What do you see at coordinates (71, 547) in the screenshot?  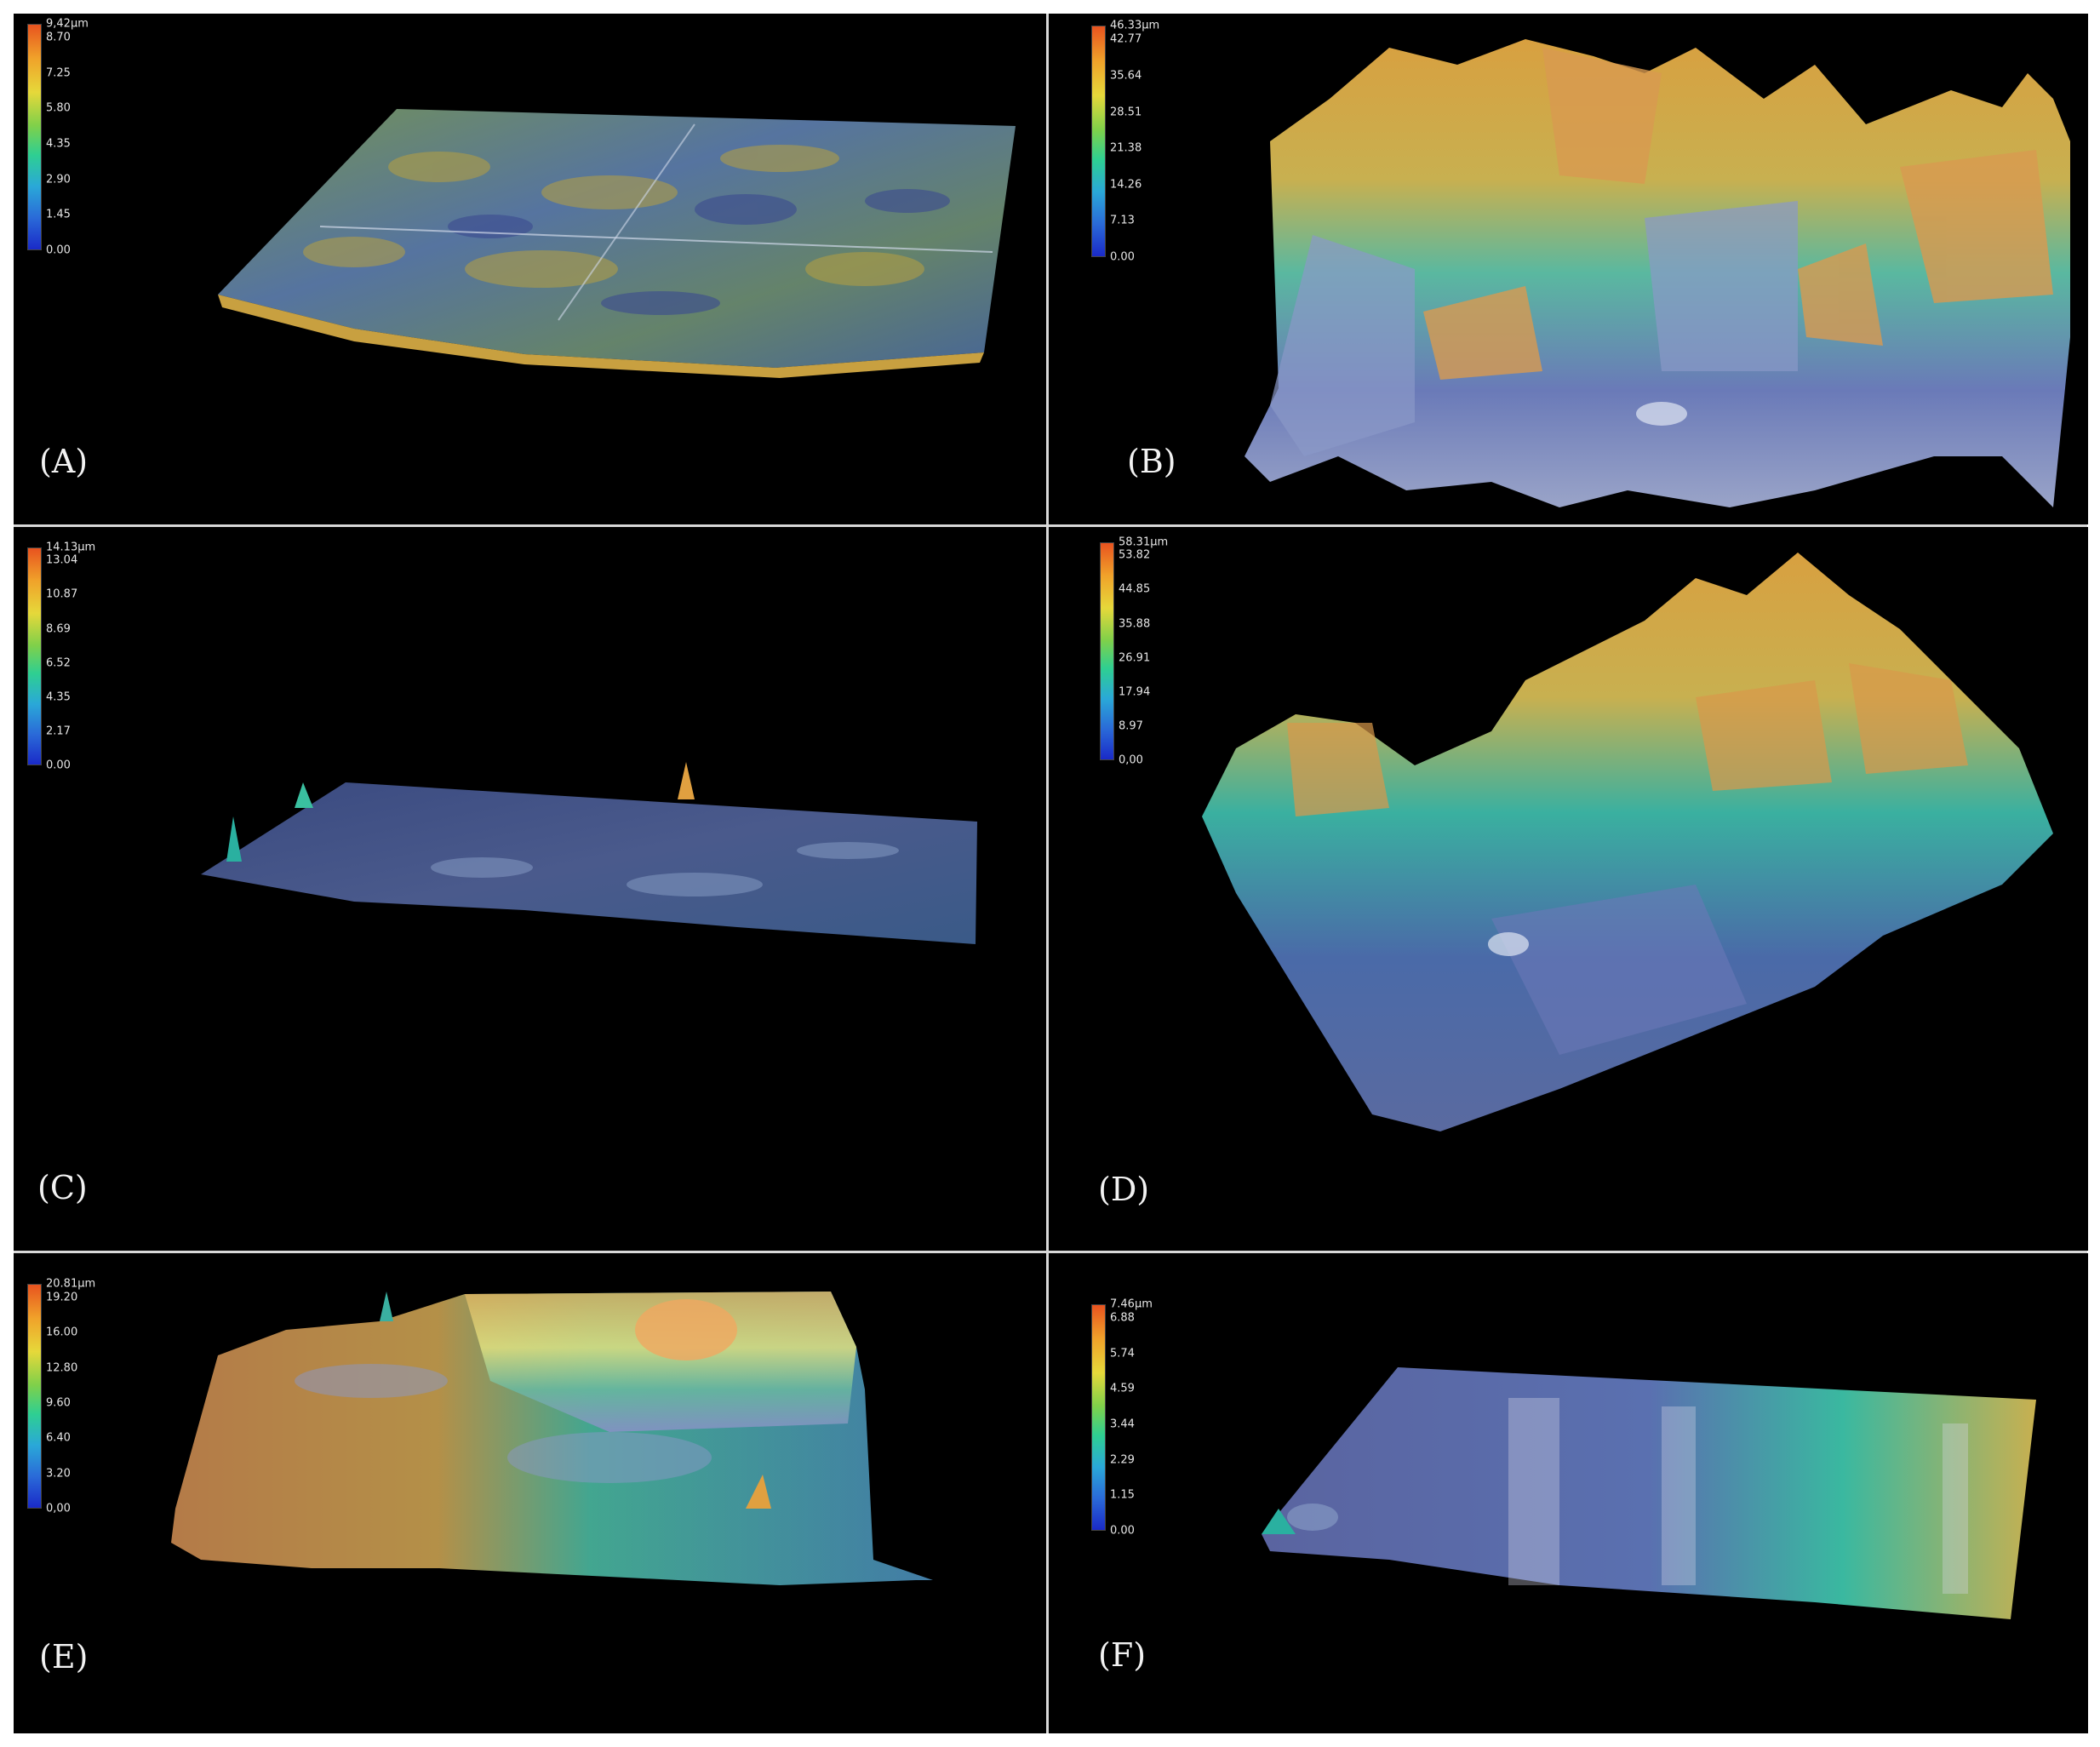 I see `colorbar-tick-label: 14.13µm` at bounding box center [71, 547].